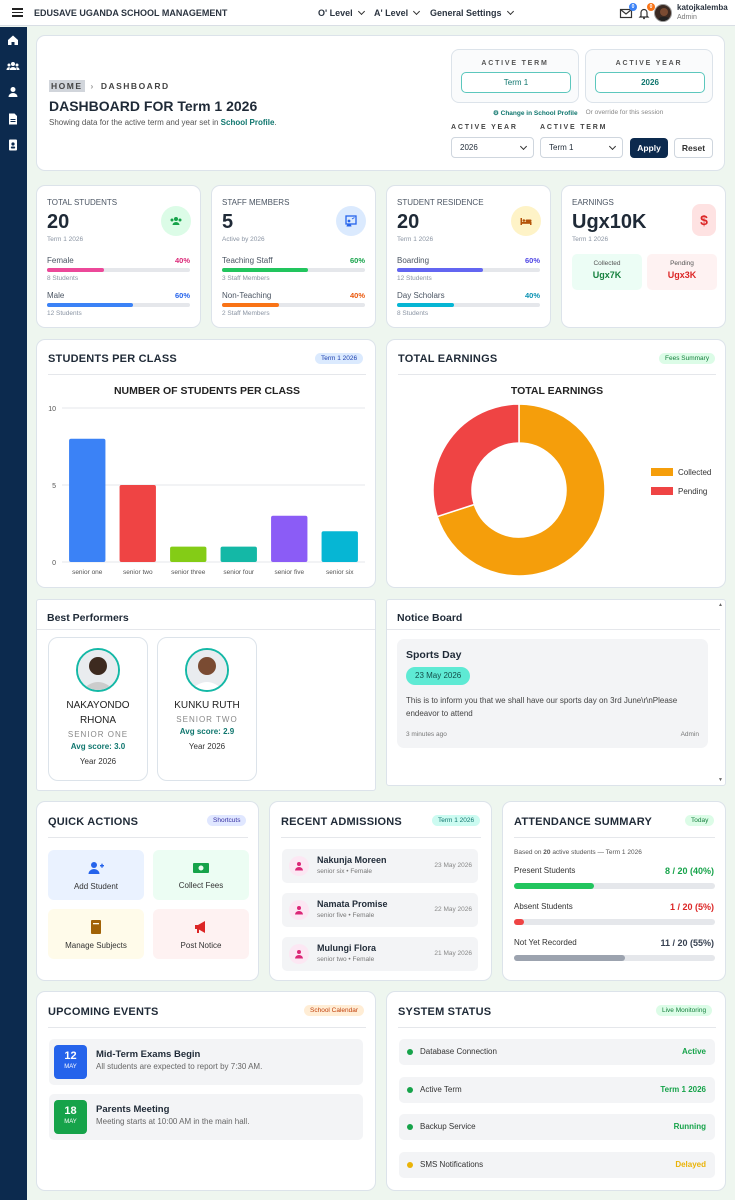 Image resolution: width=735 pixels, height=1200 pixels. Describe the element at coordinates (720, 605) in the screenshot. I see `scroll-up-icon: ▲` at that location.